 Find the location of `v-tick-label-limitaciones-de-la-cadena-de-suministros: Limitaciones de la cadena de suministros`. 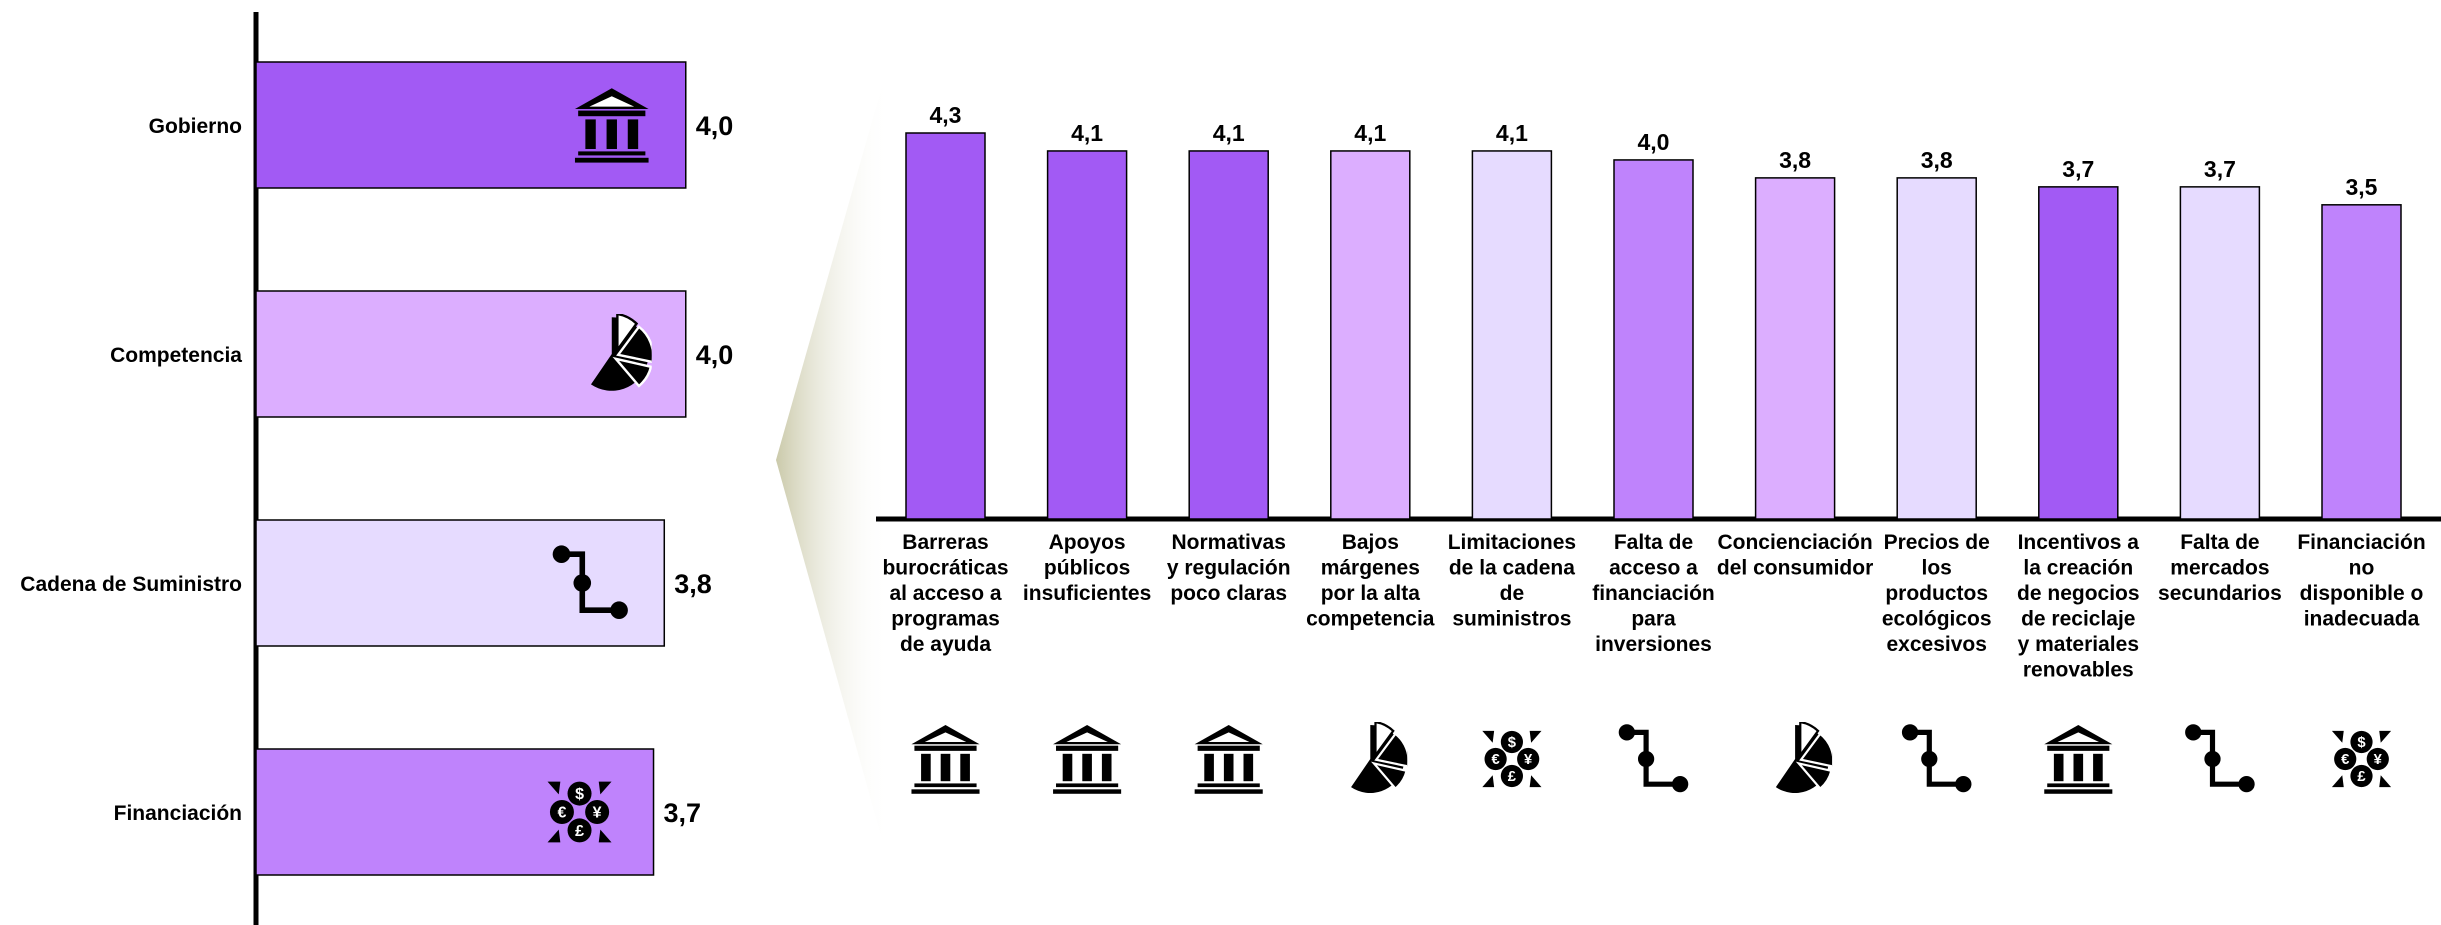

v-tick-label-limitaciones-de-la-cadena-de-suministros: Limitaciones de la cadena de suministros is located at coordinates (1512, 581).